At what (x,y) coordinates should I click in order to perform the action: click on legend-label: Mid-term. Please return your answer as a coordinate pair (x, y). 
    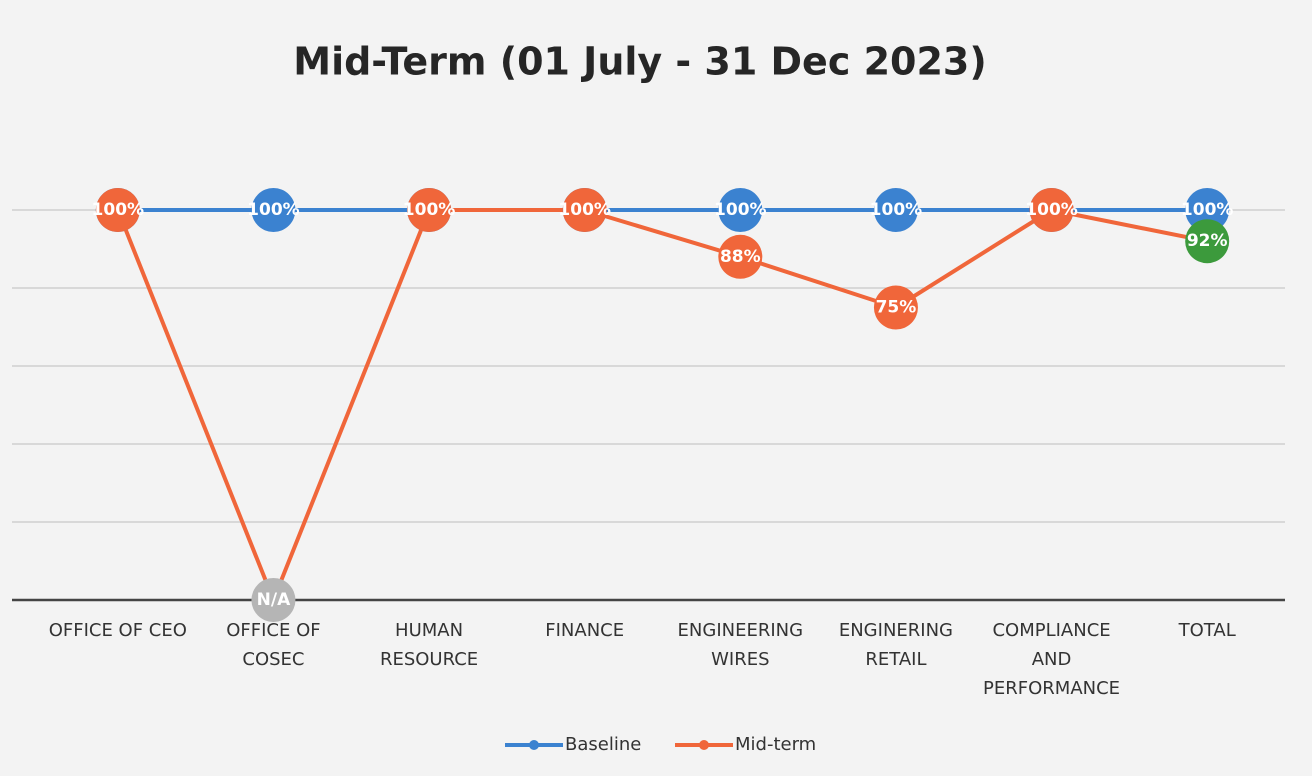
    Looking at the image, I should click on (775, 744).